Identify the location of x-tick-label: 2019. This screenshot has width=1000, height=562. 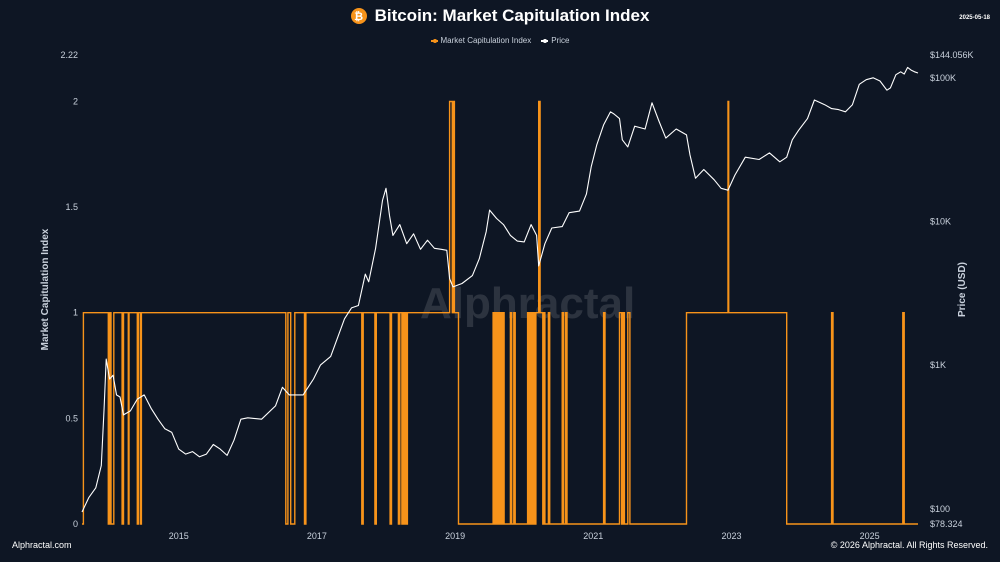
(455, 536).